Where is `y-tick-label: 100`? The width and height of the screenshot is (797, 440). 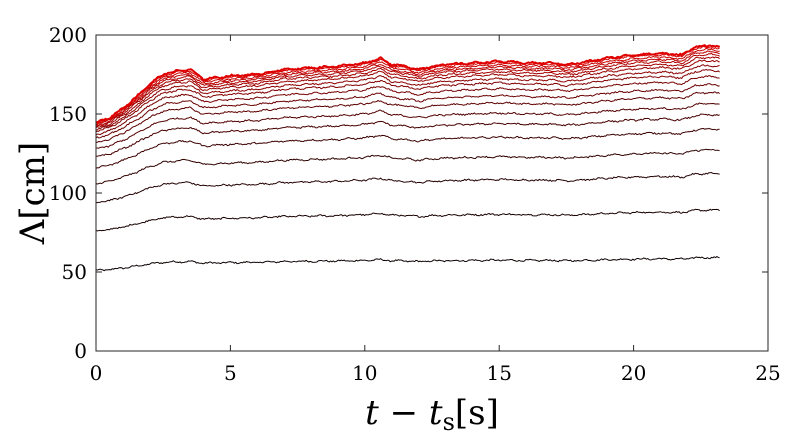
y-tick-label: 100 is located at coordinates (68, 193).